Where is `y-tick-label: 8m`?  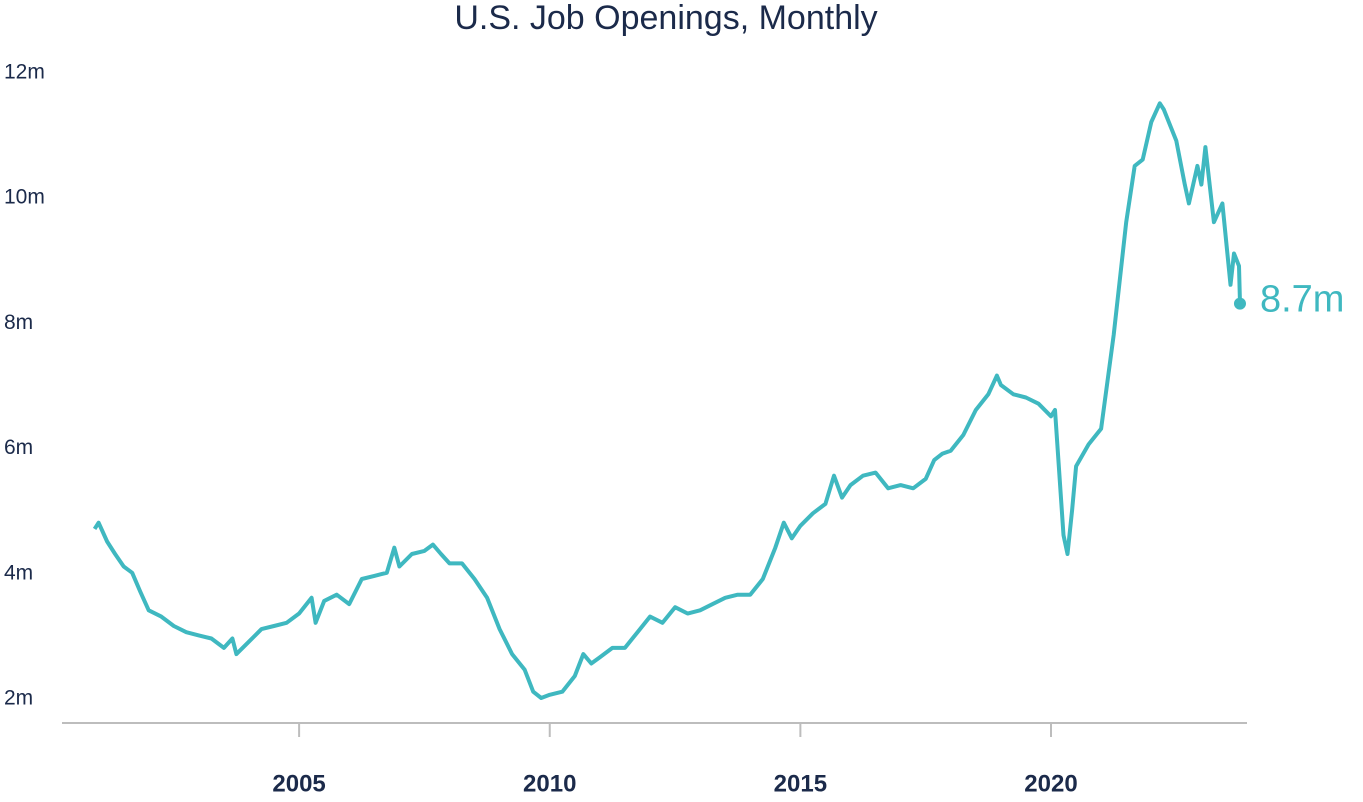 y-tick-label: 8m is located at coordinates (18, 322).